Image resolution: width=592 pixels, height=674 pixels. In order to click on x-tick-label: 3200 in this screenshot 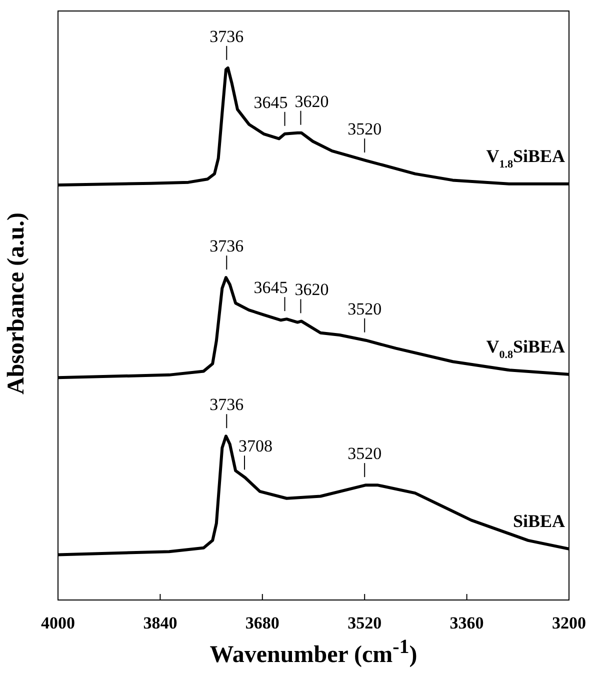, I will do `click(569, 623)`.